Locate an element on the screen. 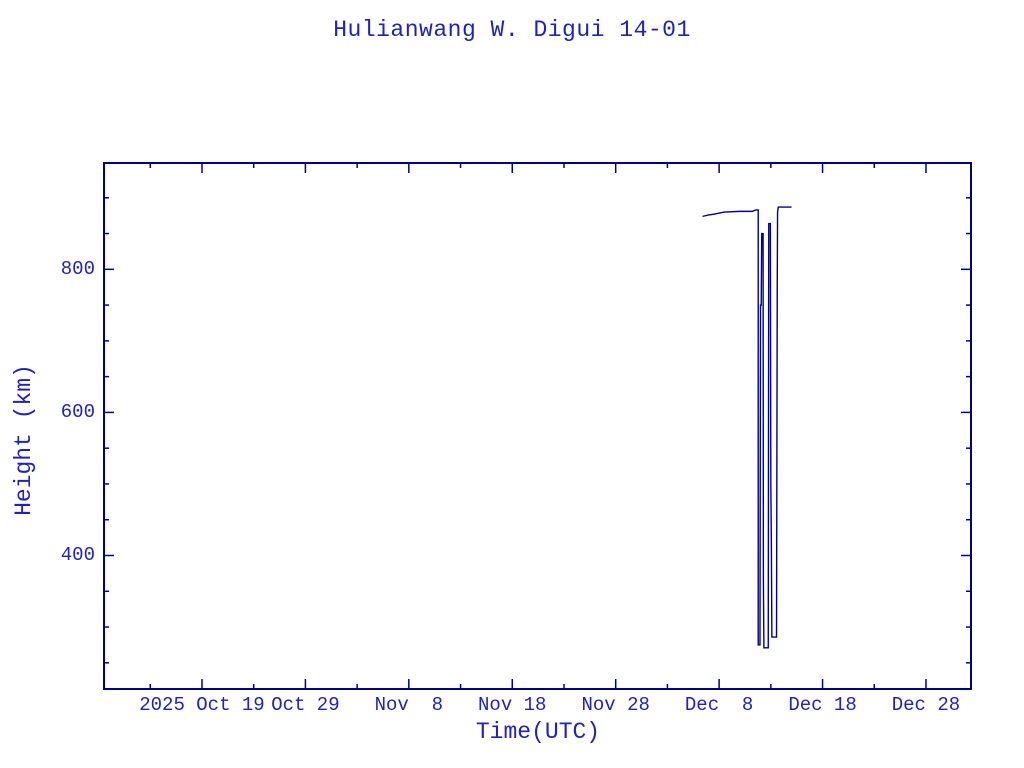 Image resolution: width=1024 pixels, height=768 pixels. y-tick-label: 400 is located at coordinates (77, 555).